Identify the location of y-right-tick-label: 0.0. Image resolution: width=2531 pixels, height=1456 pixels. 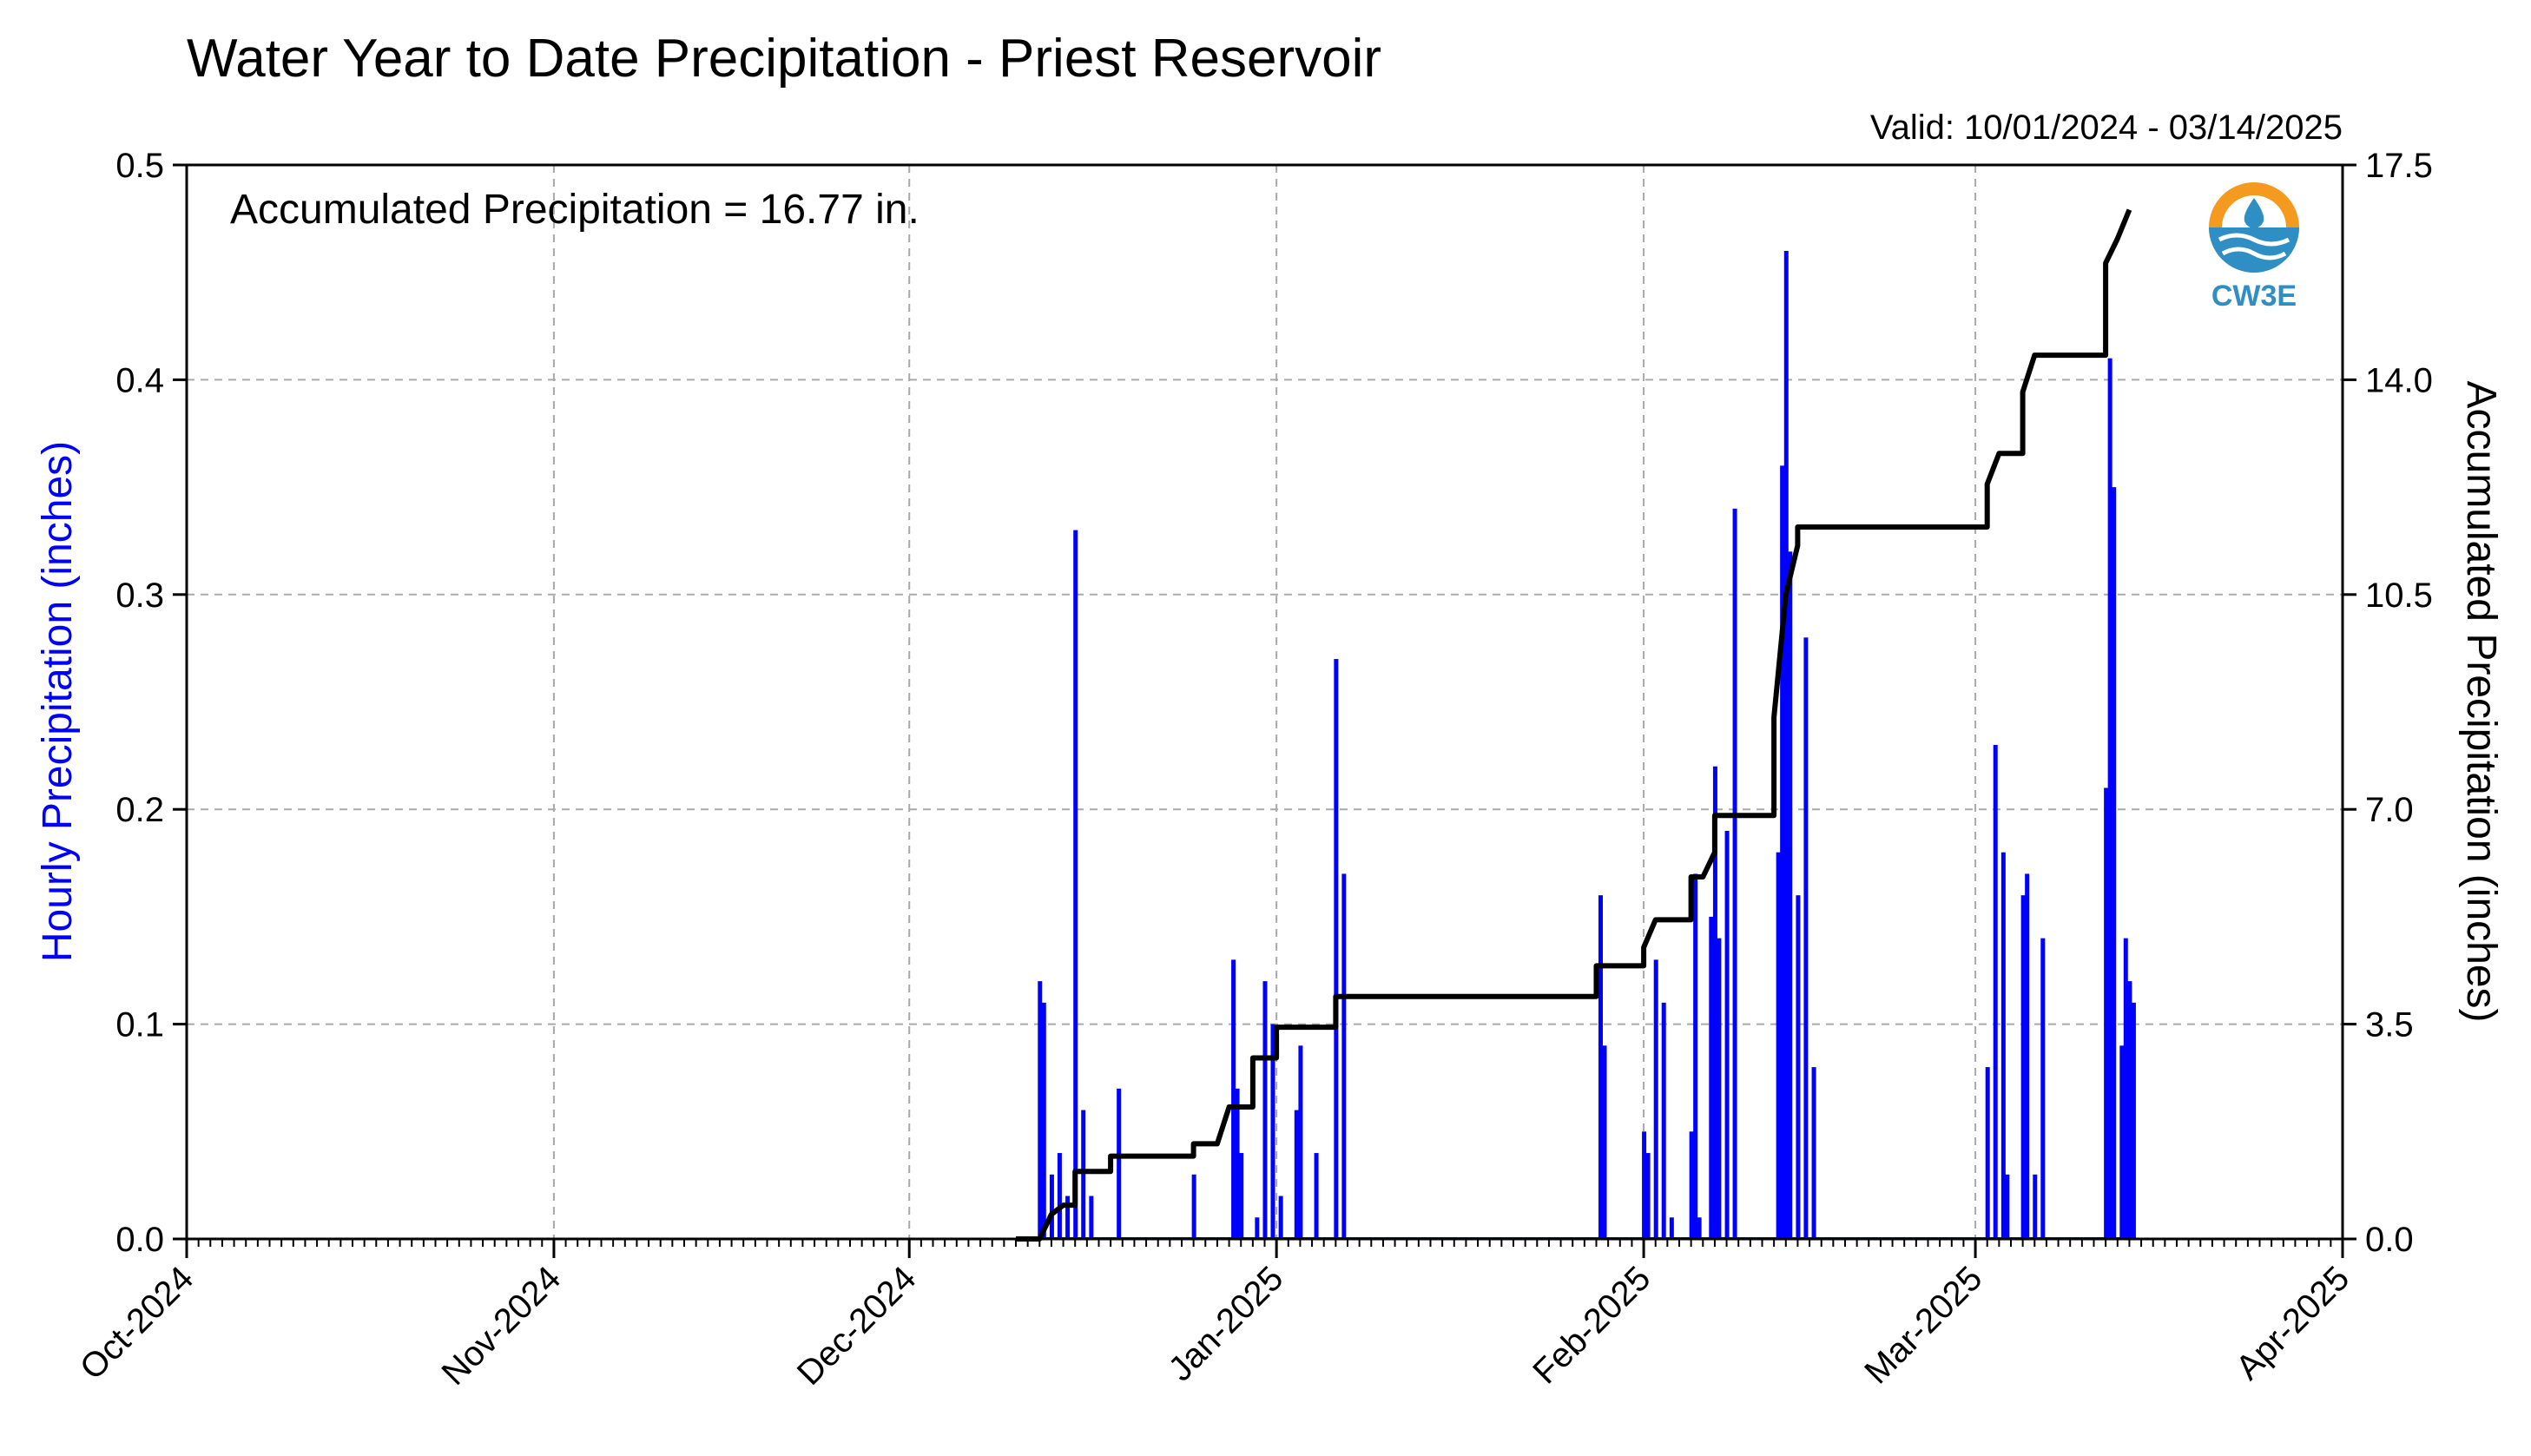
(2389, 1240).